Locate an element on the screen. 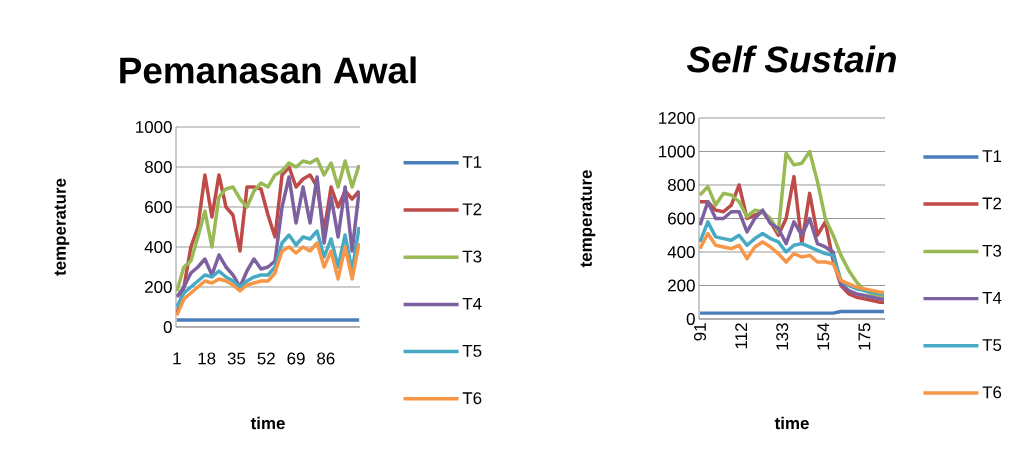 The height and width of the screenshot is (468, 1025). x-tick-label: 52 is located at coordinates (266, 358).